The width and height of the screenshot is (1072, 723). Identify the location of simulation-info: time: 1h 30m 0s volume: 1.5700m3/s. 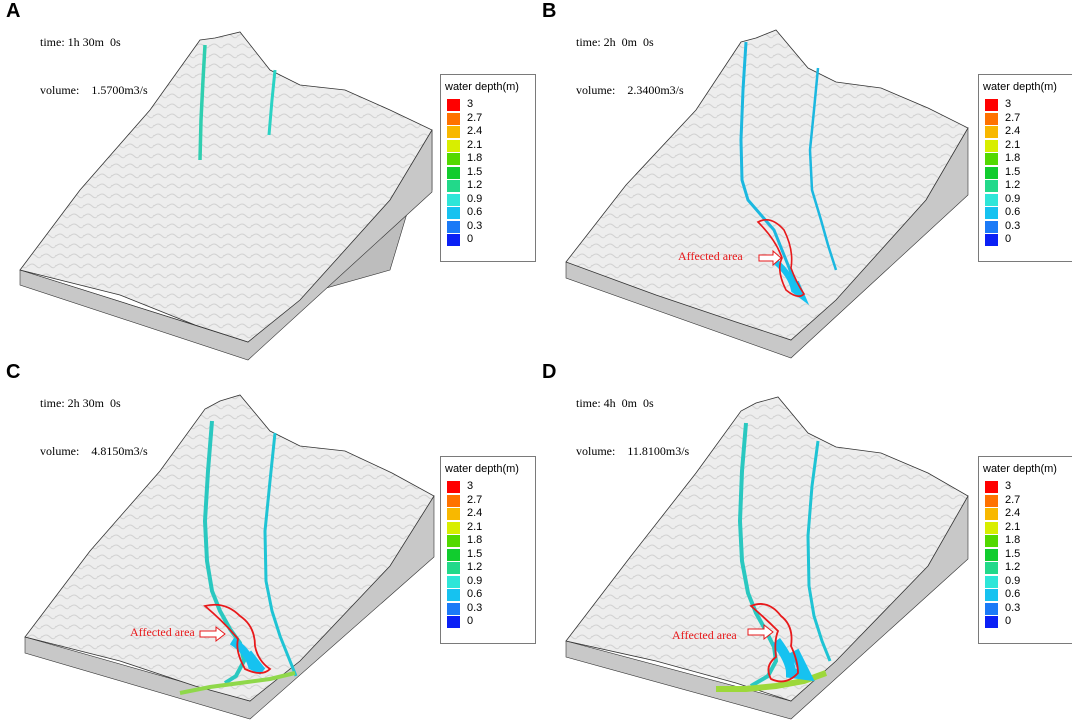
(94, 66).